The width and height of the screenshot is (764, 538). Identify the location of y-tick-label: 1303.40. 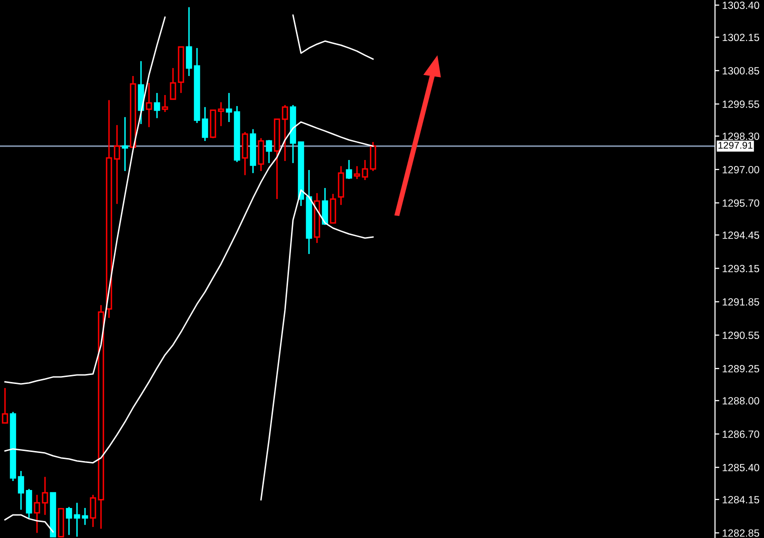
(741, 6).